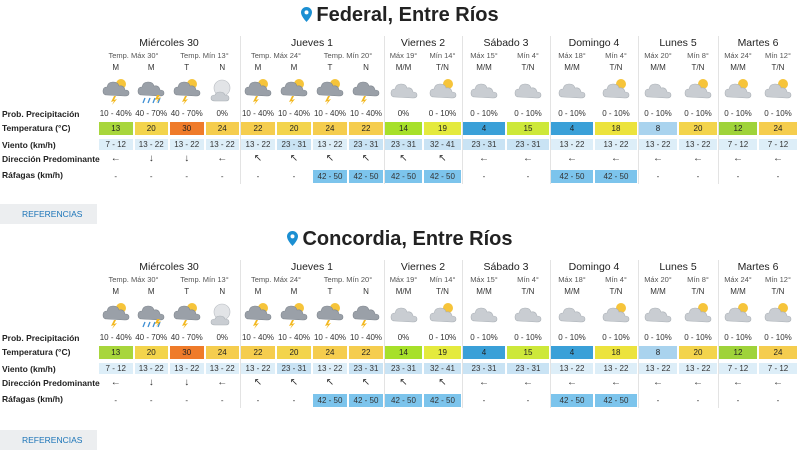  Describe the element at coordinates (204, 279) in the screenshot. I see `min-temp-label: Temp. Mín 13°` at that location.